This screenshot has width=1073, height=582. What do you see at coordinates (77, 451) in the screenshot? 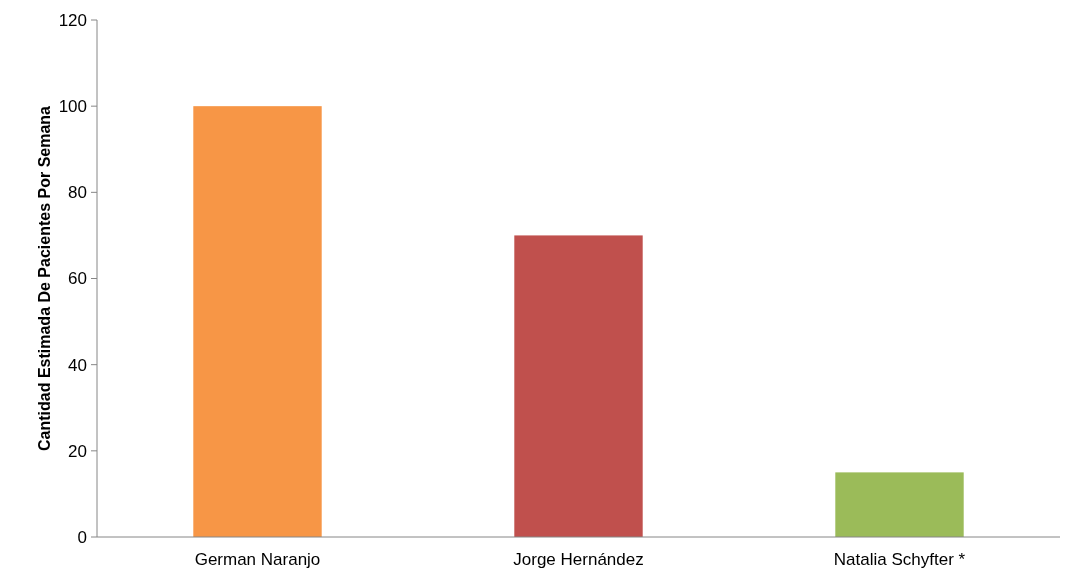
I see `y-tick-label: 20` at bounding box center [77, 451].